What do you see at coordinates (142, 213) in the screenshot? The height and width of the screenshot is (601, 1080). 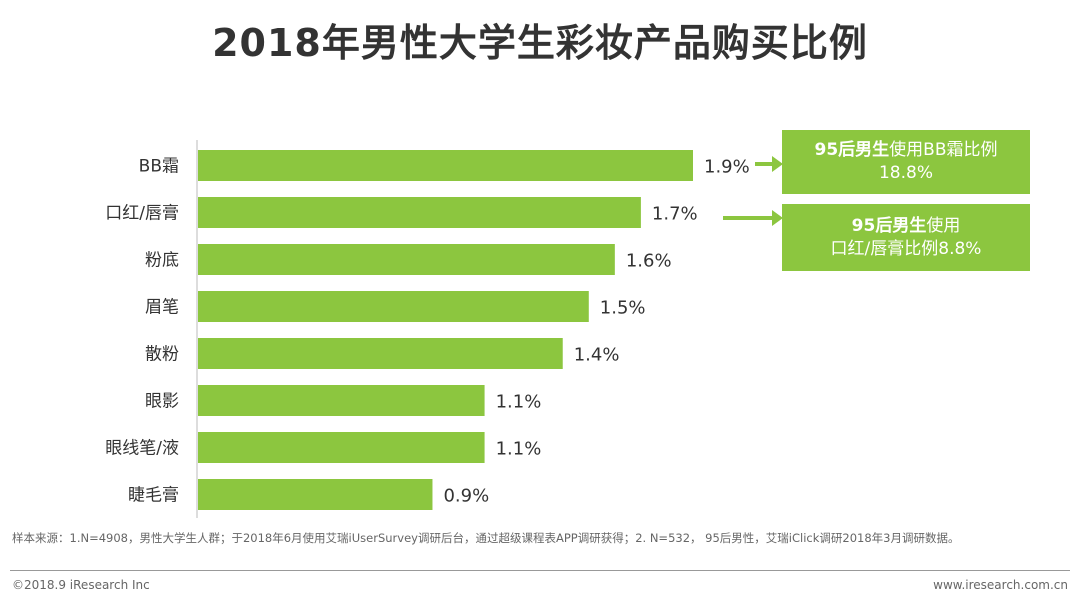 I see `category-label: 口红/唇膏` at bounding box center [142, 213].